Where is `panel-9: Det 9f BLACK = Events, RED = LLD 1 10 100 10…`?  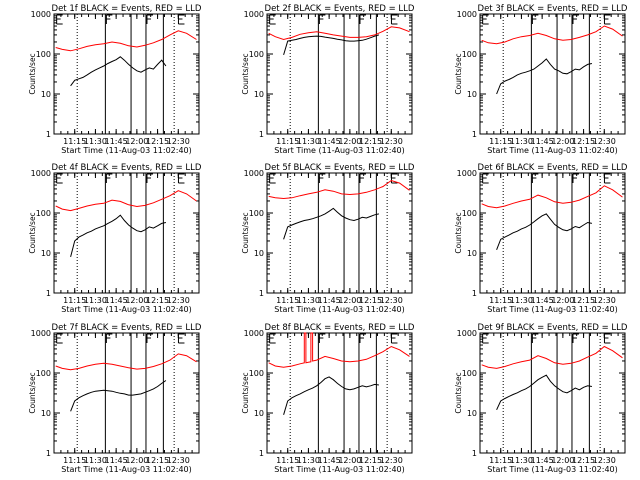 panel-9: Det 9f BLACK = Events, RED = LLD 1 10 100 10… is located at coordinates (541, 398).